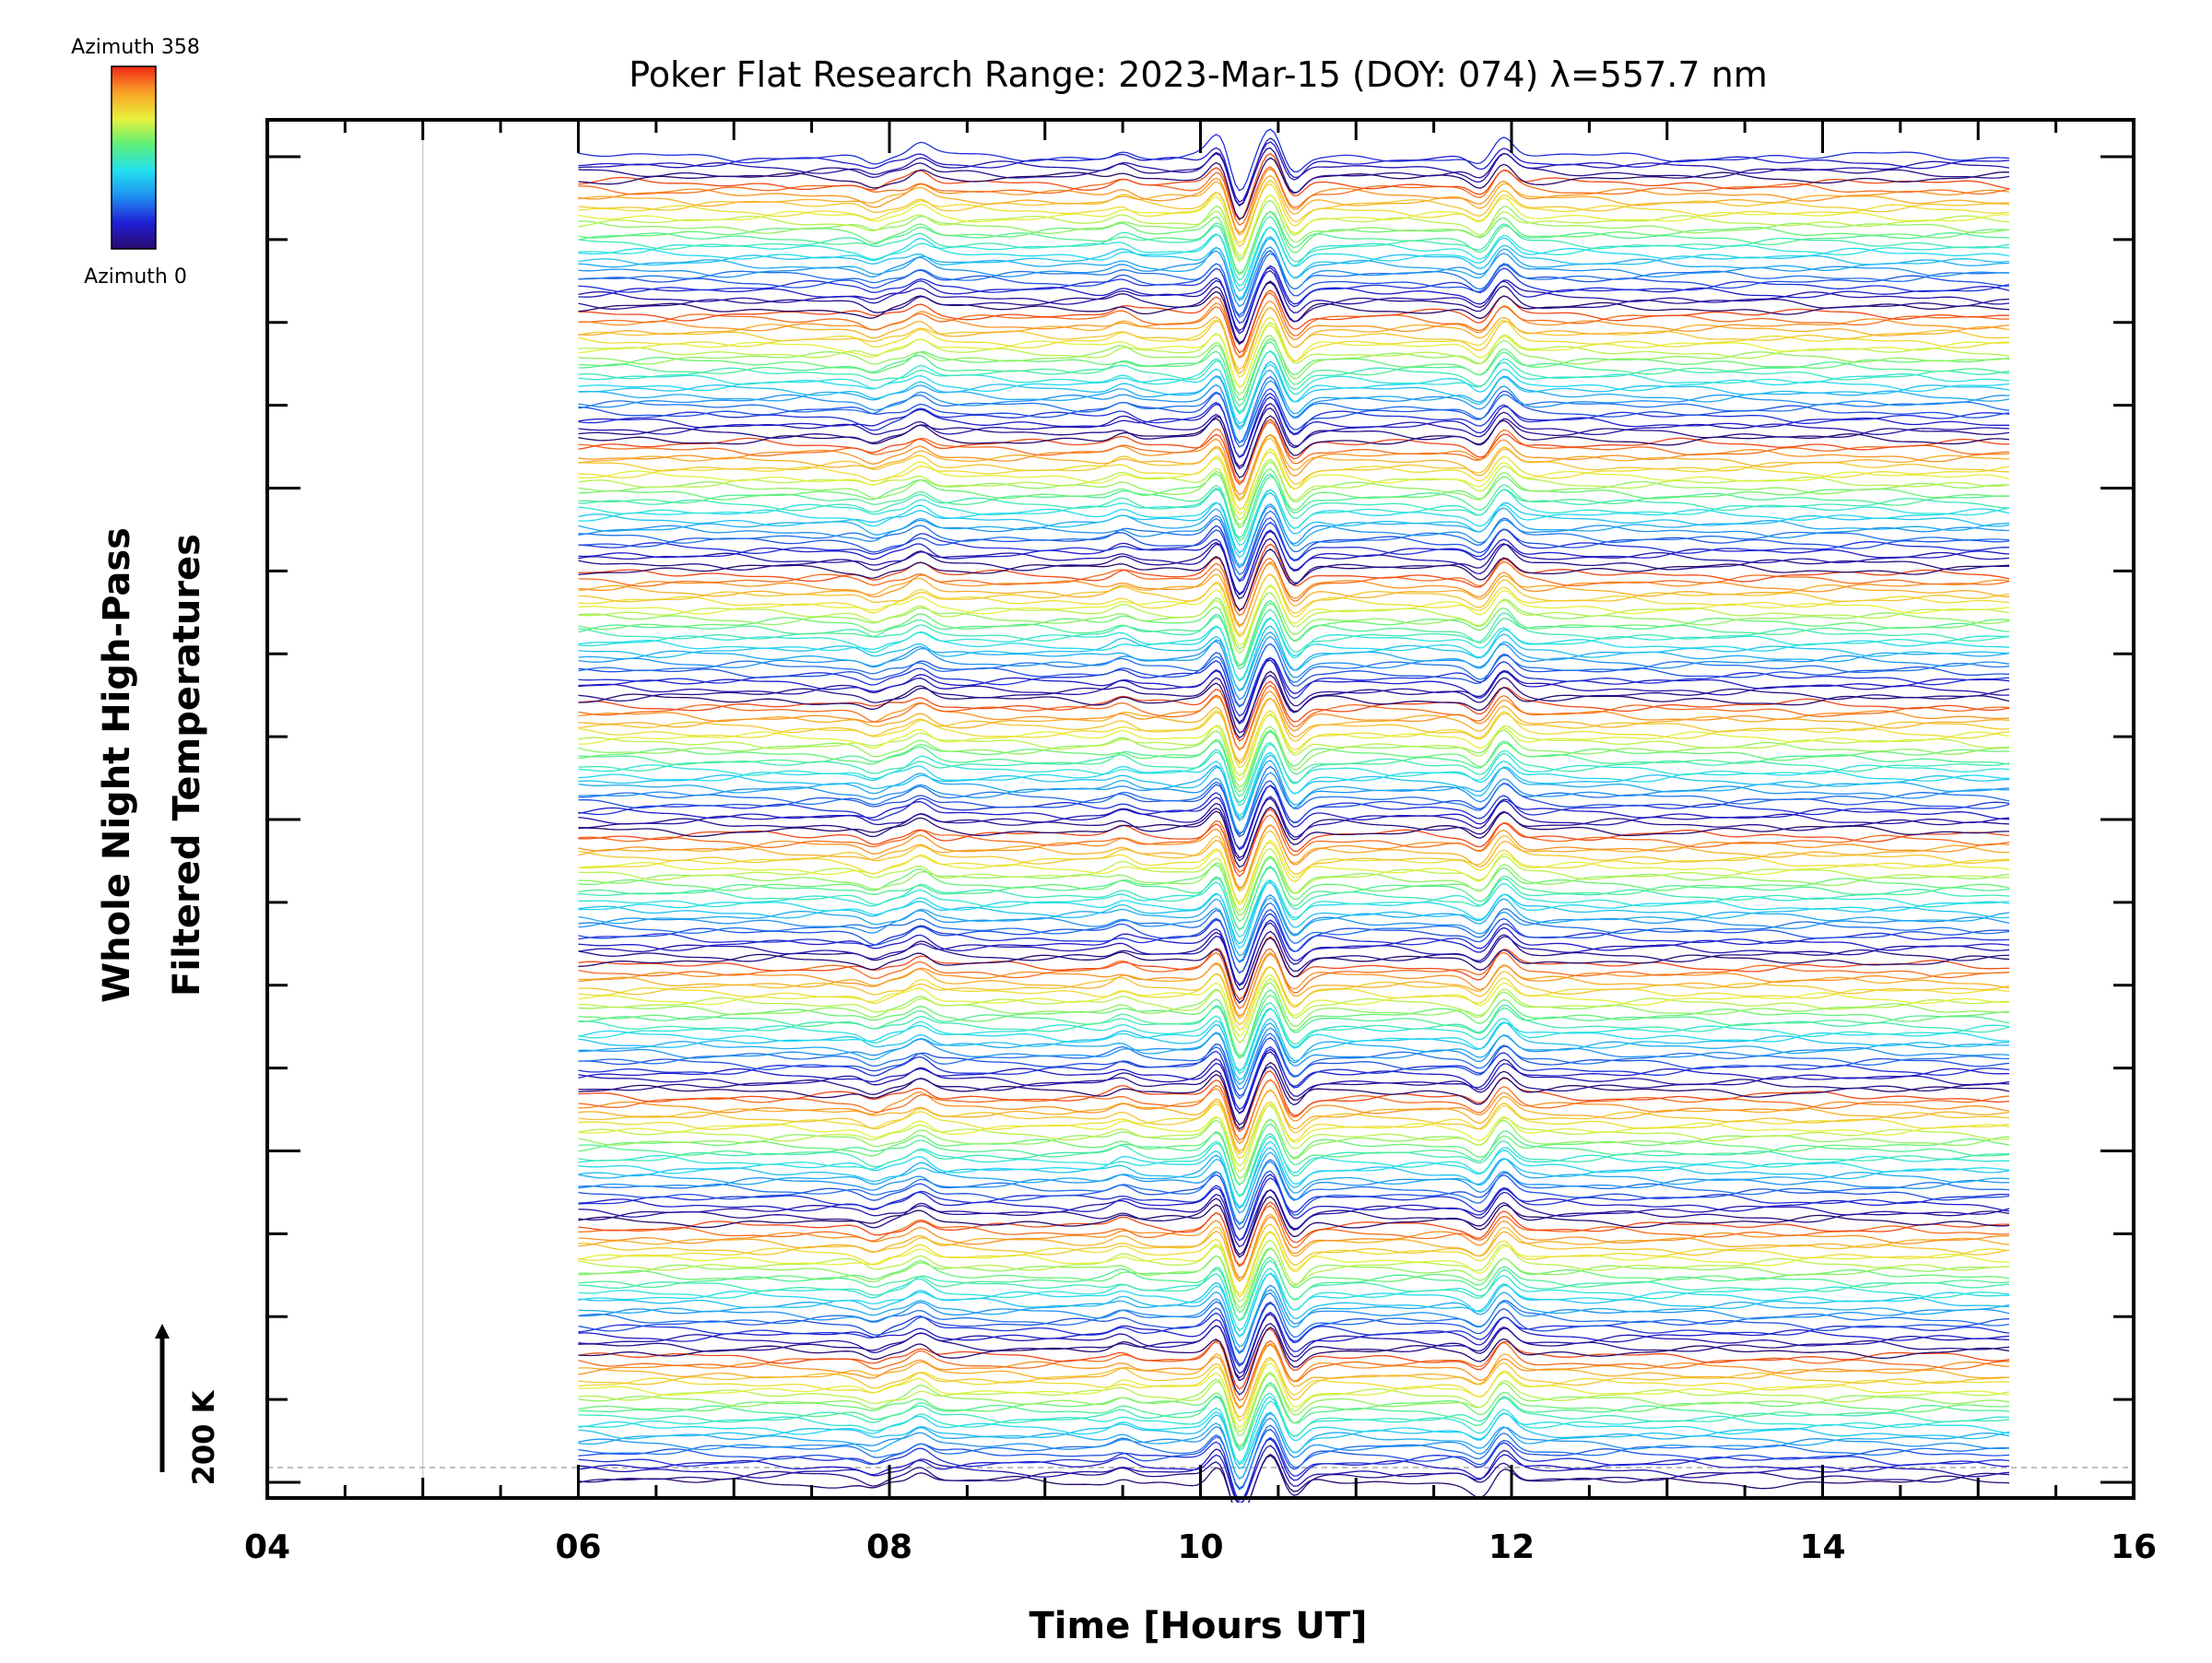  I want to click on x-tick-labels: 04 06 08 10 12 14 16, so click(1200, 1547).